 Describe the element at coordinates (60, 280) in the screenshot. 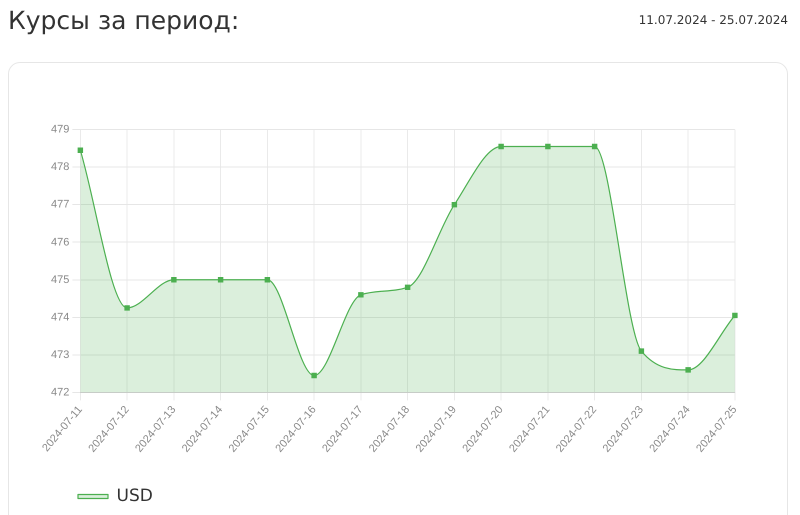

I see `y-tick-label: 475` at that location.